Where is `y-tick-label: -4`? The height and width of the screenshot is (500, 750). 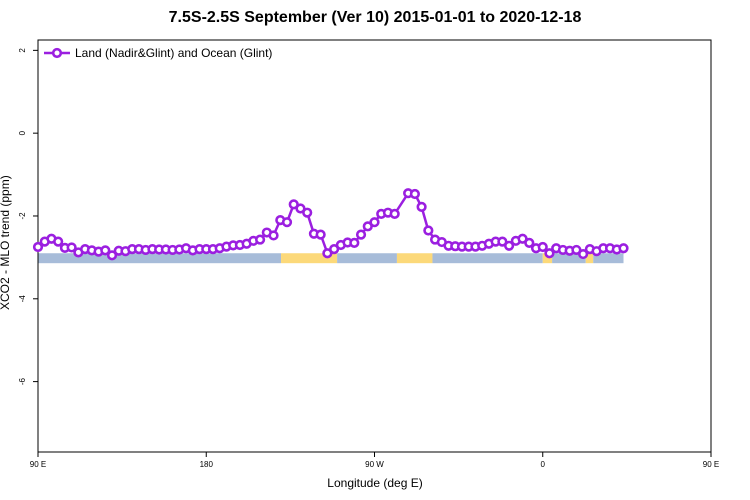
y-tick-label: -4 is located at coordinates (22, 299).